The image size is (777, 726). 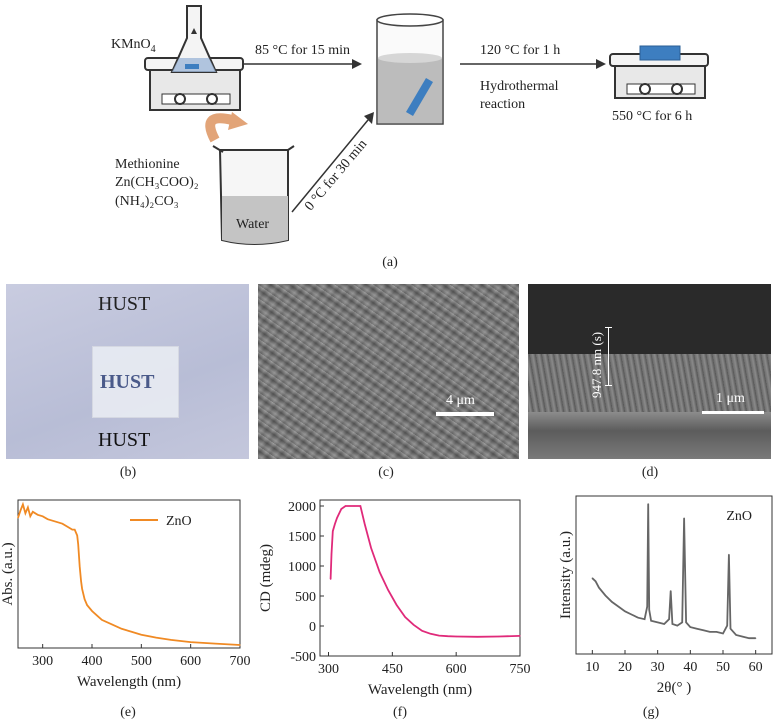 What do you see at coordinates (42, 661) in the screenshot?
I see `x-tick-label: 300` at bounding box center [42, 661].